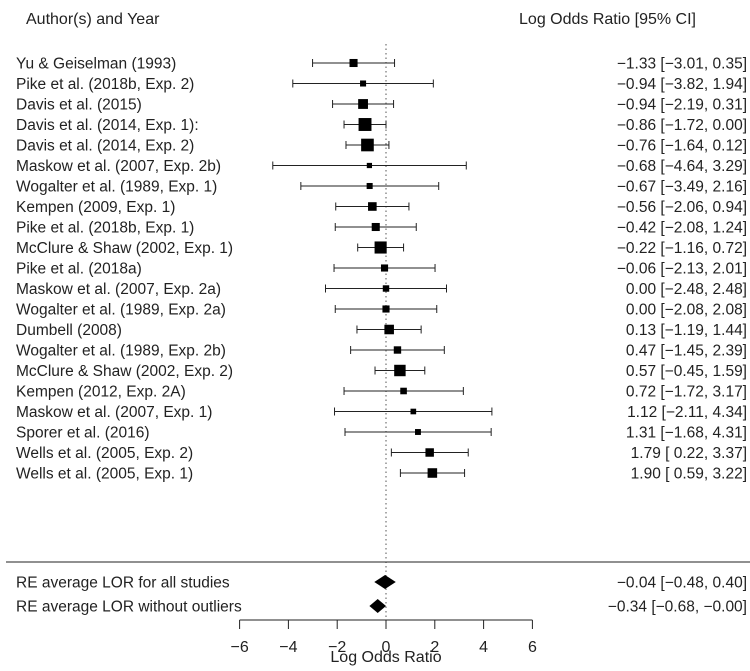 The width and height of the screenshot is (750, 671). Describe the element at coordinates (104, 453) in the screenshot. I see `study-label: Wells et al. (2005, Exp. 2)` at that location.